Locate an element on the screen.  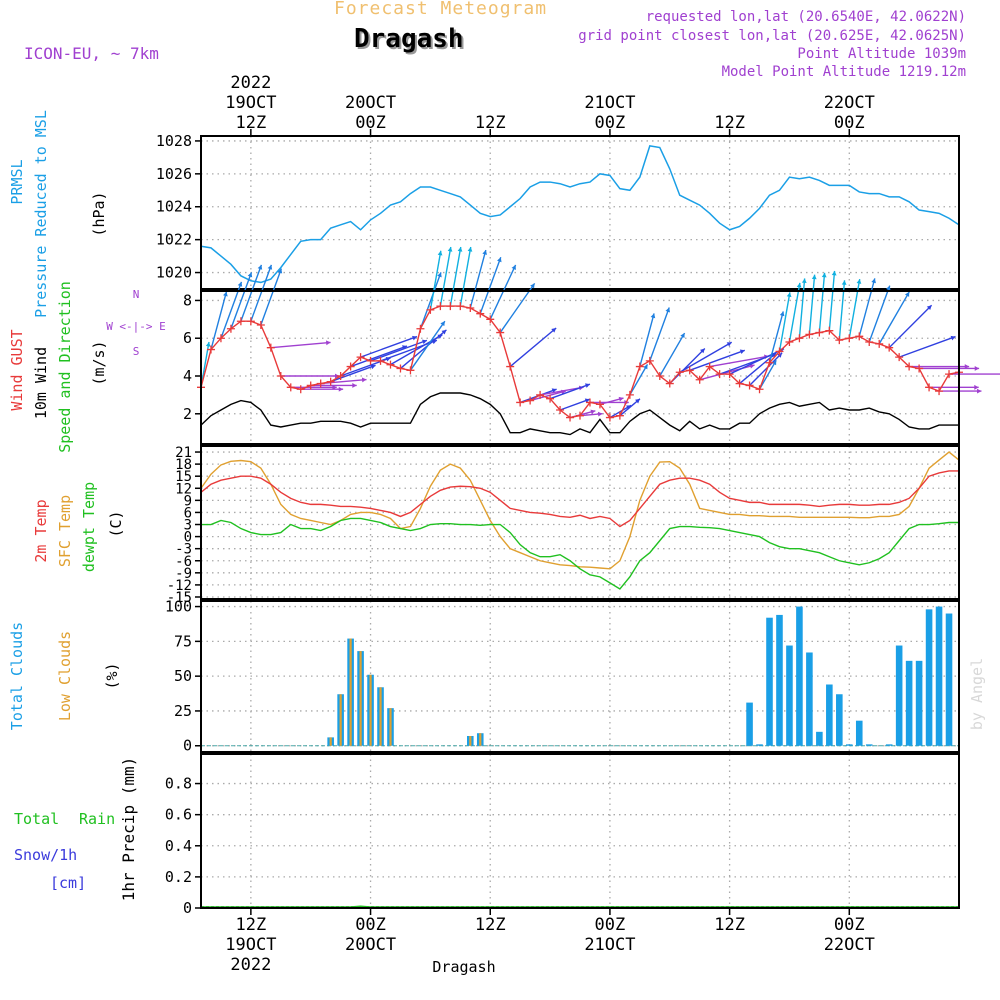
pressure-unit-label: (hPa) is located at coordinates (99, 213).